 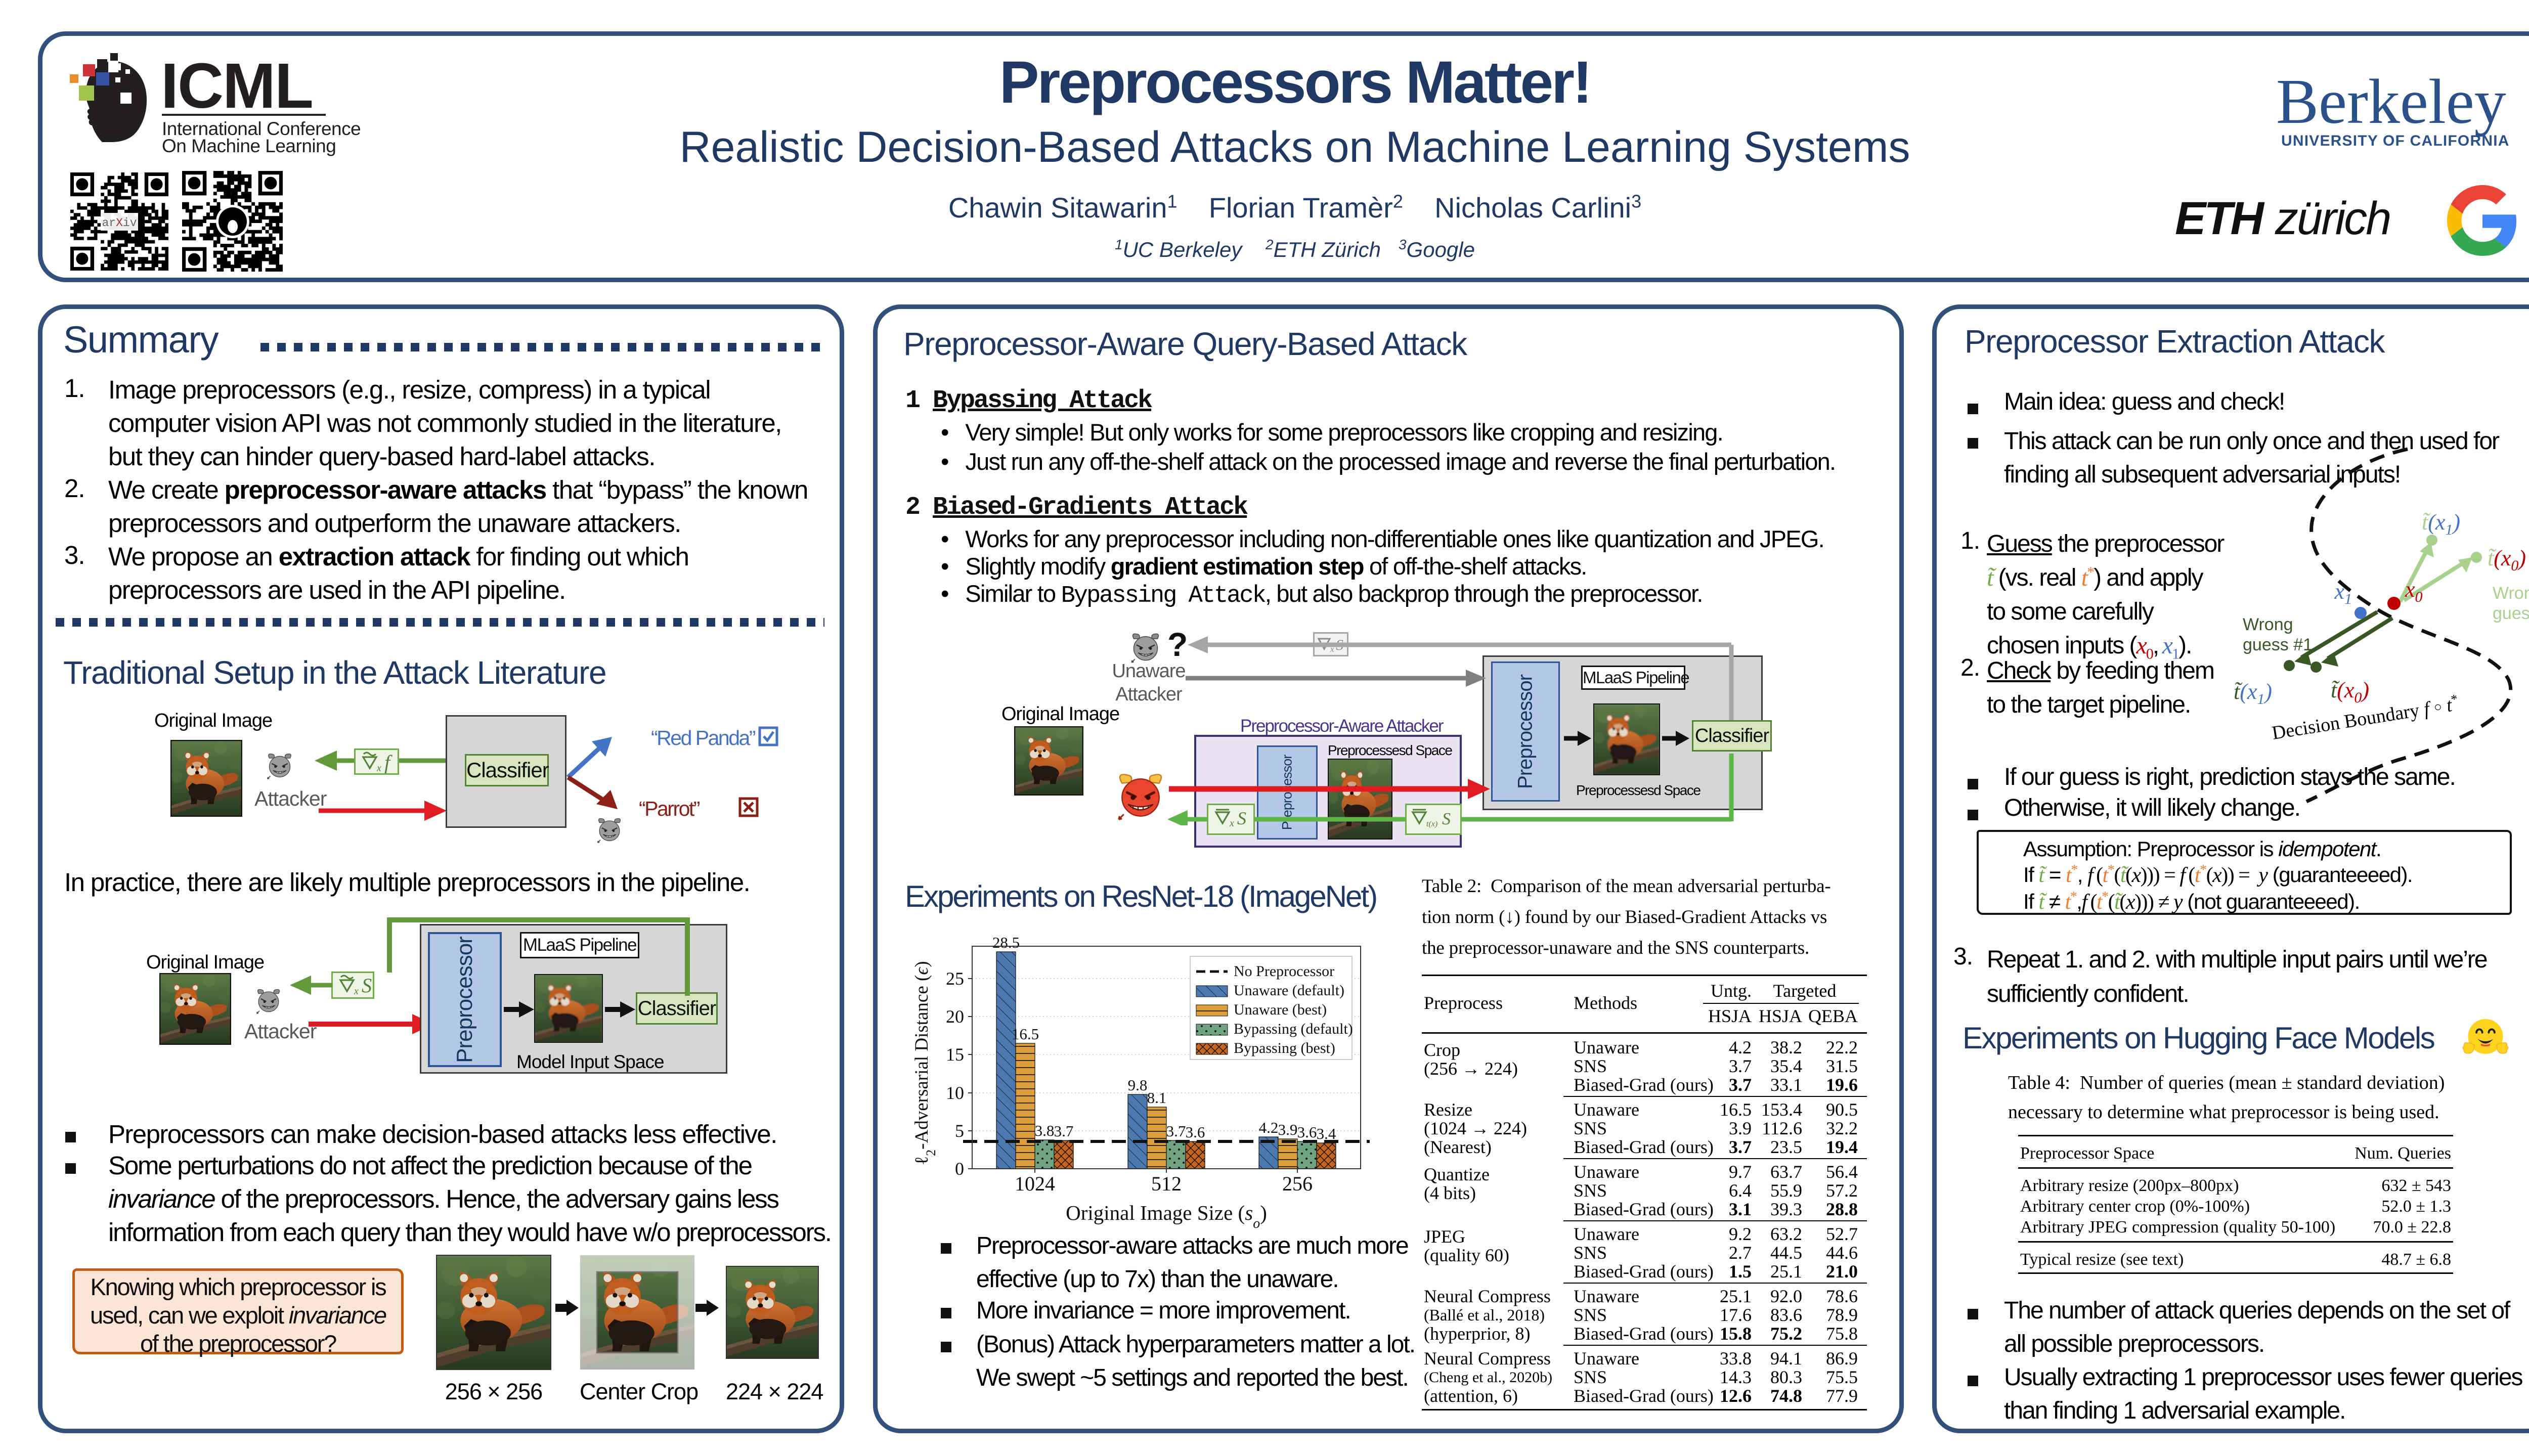 I want to click on svg-text: 25, so click(x=955, y=979).